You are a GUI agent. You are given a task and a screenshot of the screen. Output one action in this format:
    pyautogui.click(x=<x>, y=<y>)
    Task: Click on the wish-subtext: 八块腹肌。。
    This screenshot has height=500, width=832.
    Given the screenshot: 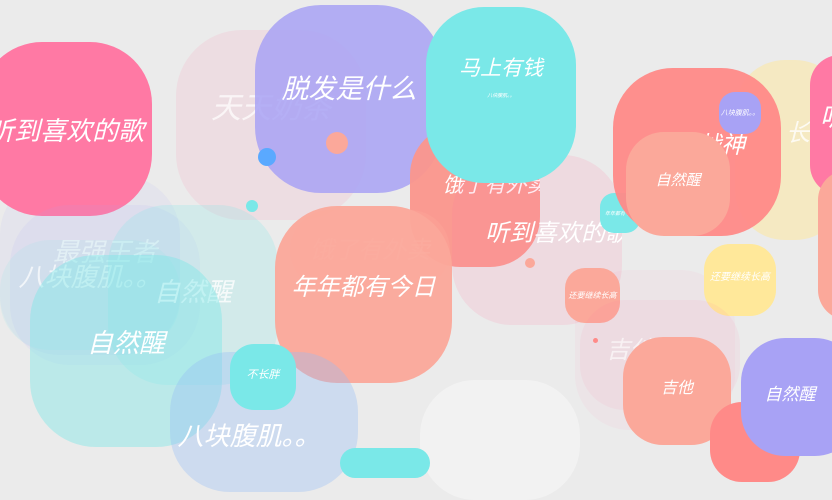 What is the action you would take?
    pyautogui.click(x=501, y=95)
    